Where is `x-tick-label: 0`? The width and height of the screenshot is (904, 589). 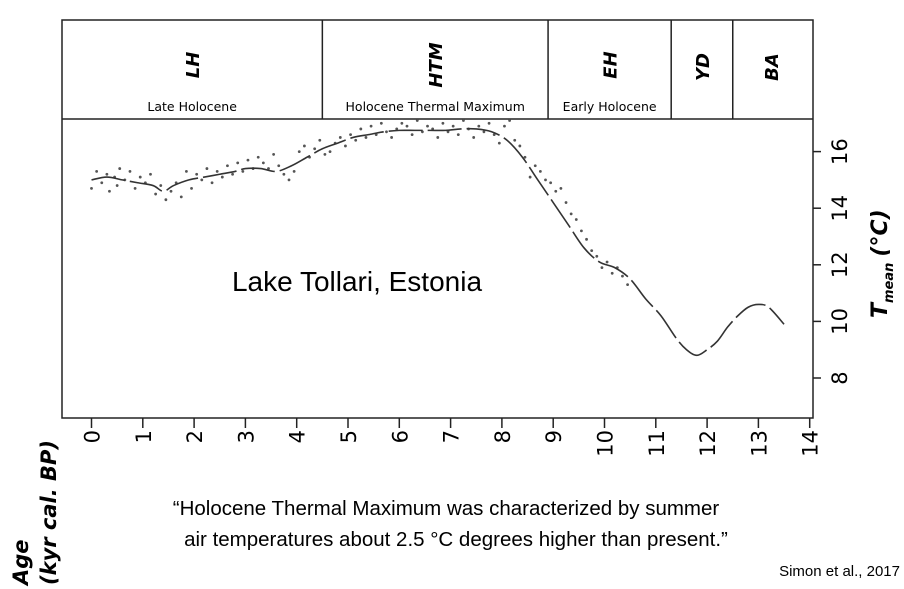
x-tick-label: 0 is located at coordinates (93, 436).